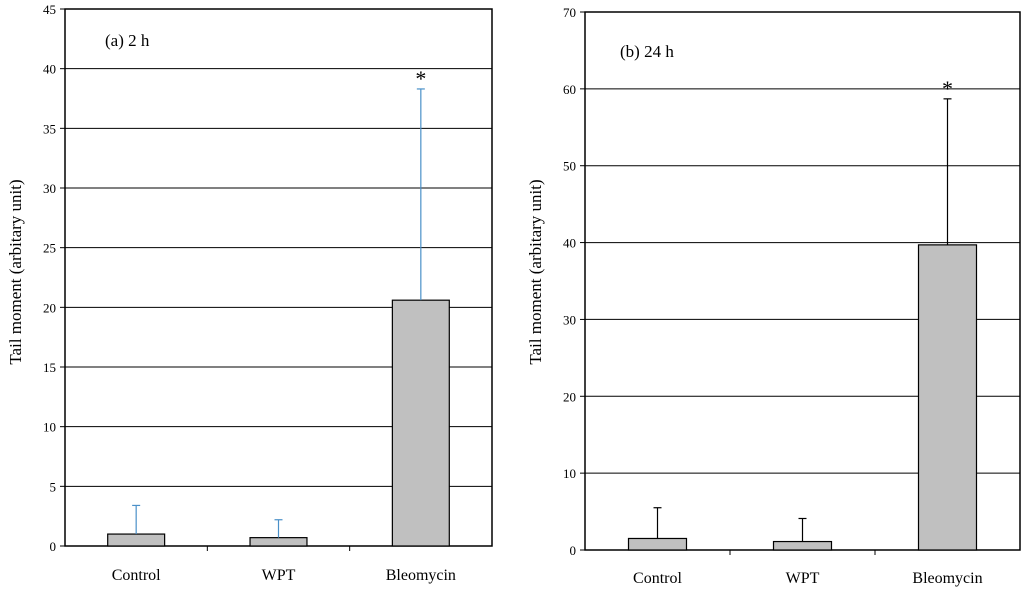 This screenshot has height=592, width=1024. What do you see at coordinates (49, 9) in the screenshot?
I see `panel-a-y-tick-label: 45` at bounding box center [49, 9].